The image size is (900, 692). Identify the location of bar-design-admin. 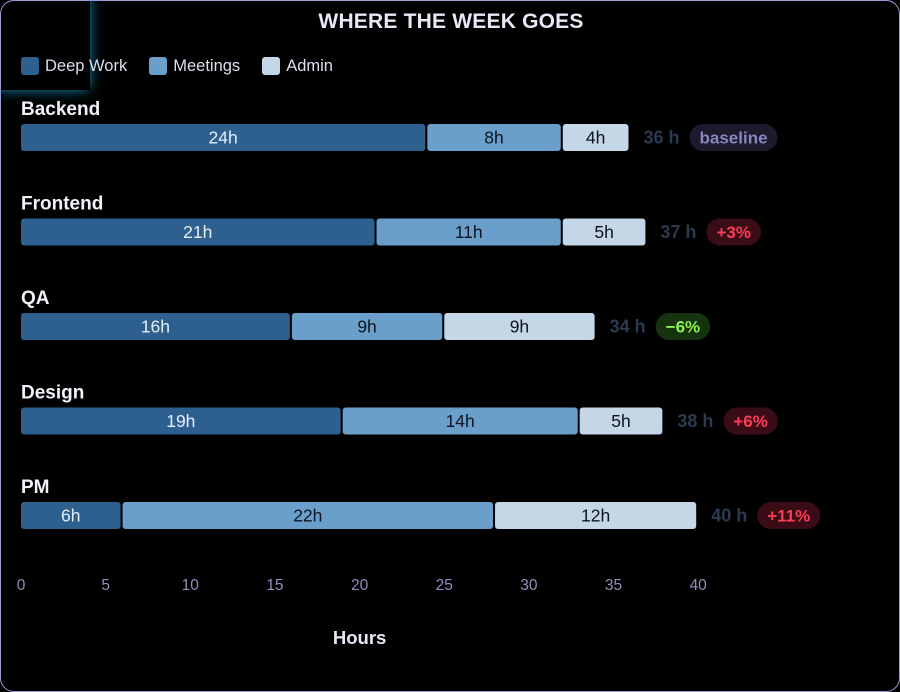
(621, 421).